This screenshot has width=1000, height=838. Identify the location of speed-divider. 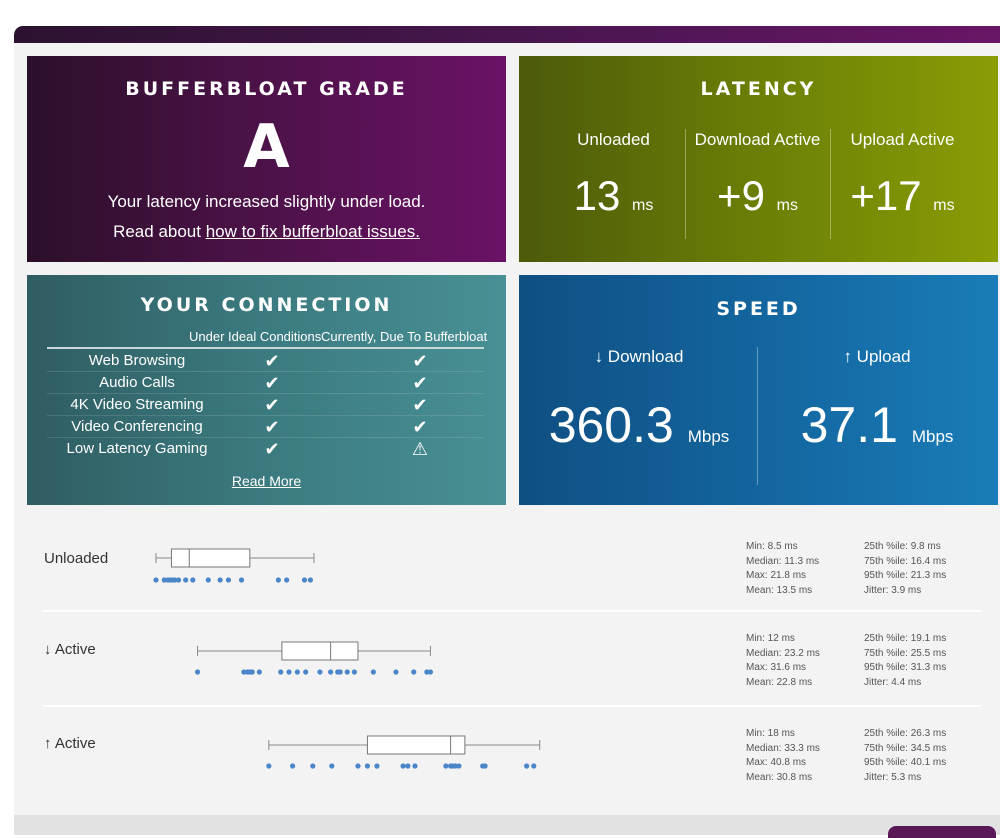
(757, 416).